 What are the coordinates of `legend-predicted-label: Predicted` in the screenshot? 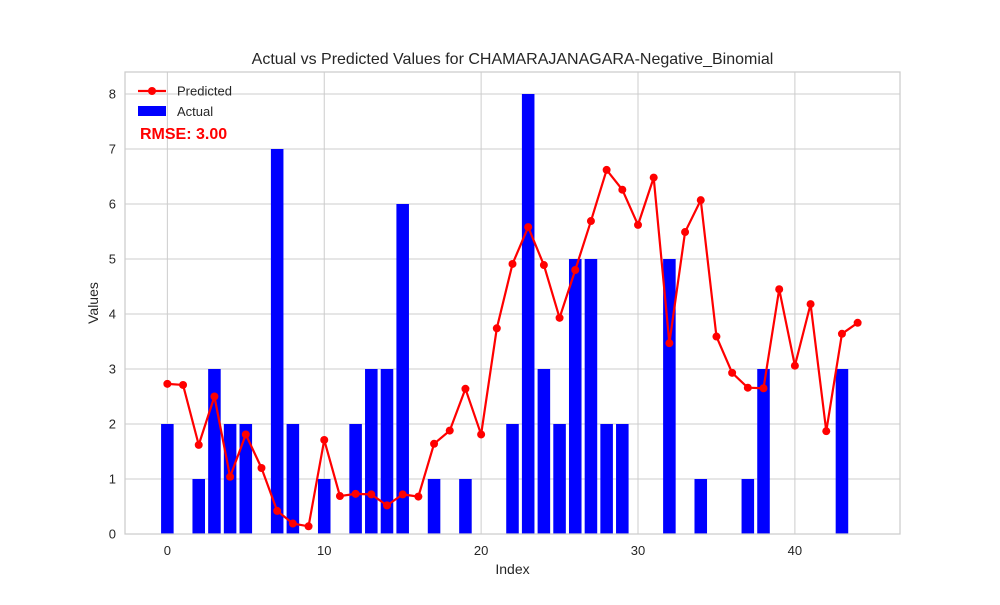 It's located at (204, 91).